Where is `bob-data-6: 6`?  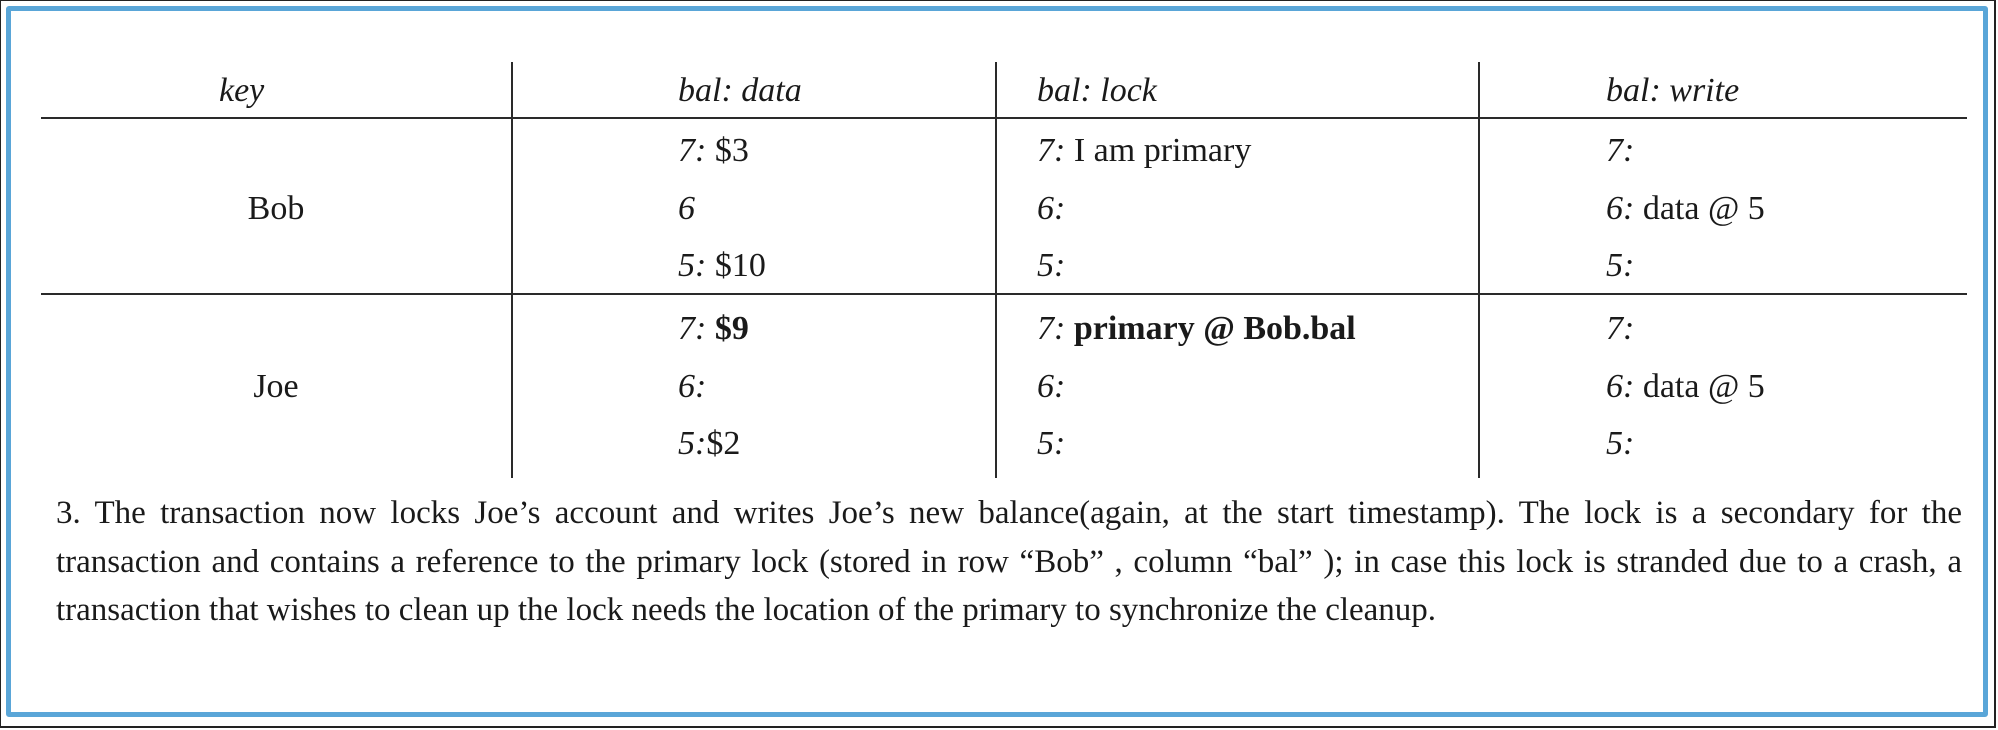 bob-data-6: 6 is located at coordinates (686, 208).